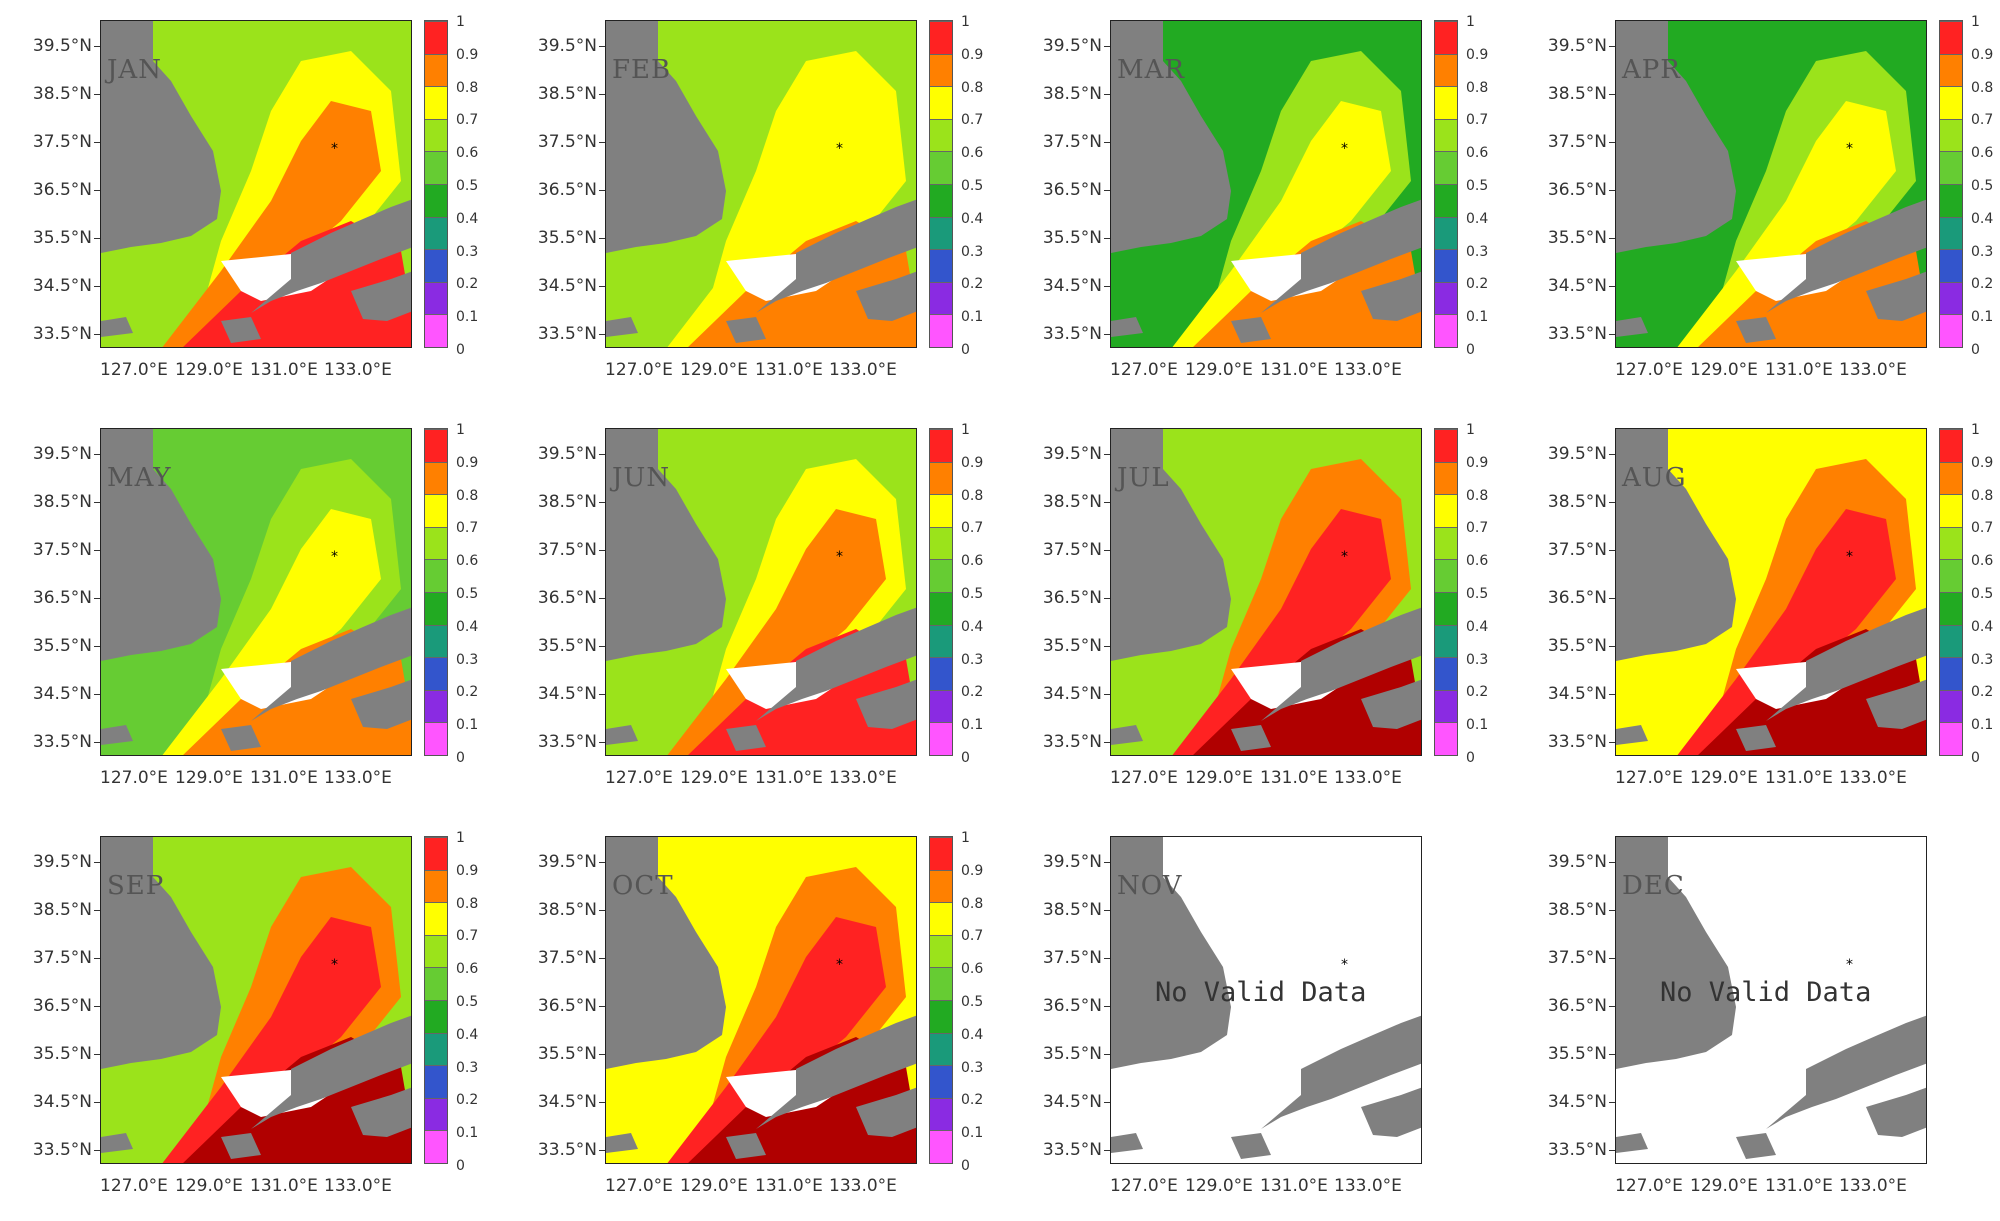 This screenshot has height=1221, width=2000. What do you see at coordinates (256, 1000) in the screenshot?
I see `map-area: SEP *` at bounding box center [256, 1000].